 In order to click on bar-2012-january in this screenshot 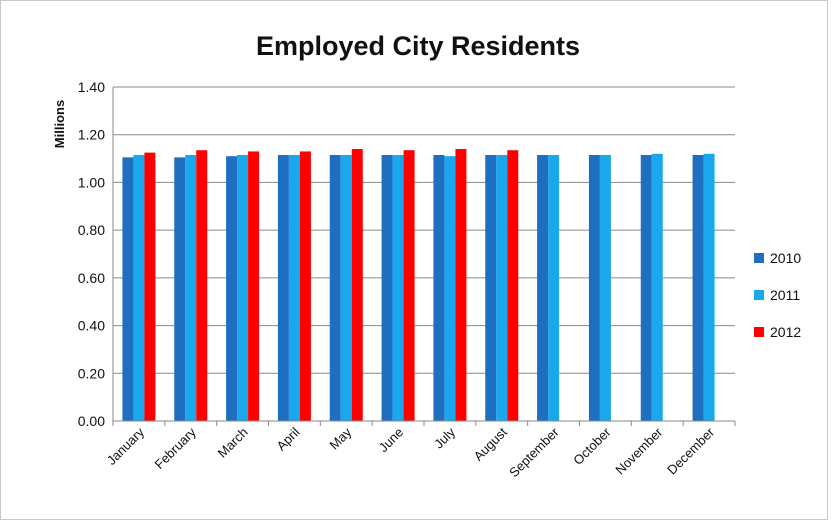, I will do `click(150, 286)`.